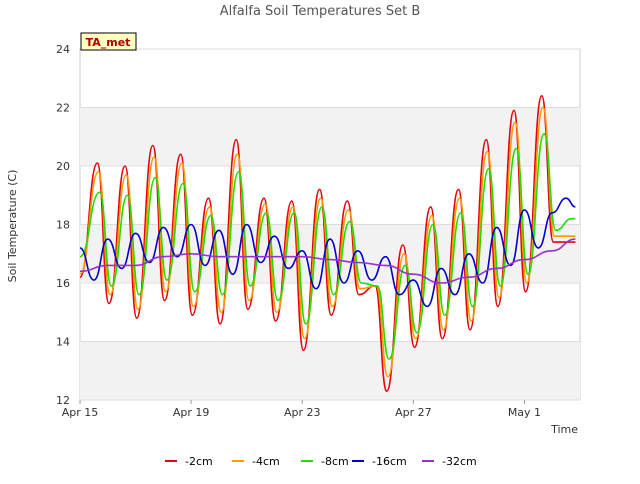 The image size is (640, 484). I want to click on legend-label: -2cm, so click(199, 461).